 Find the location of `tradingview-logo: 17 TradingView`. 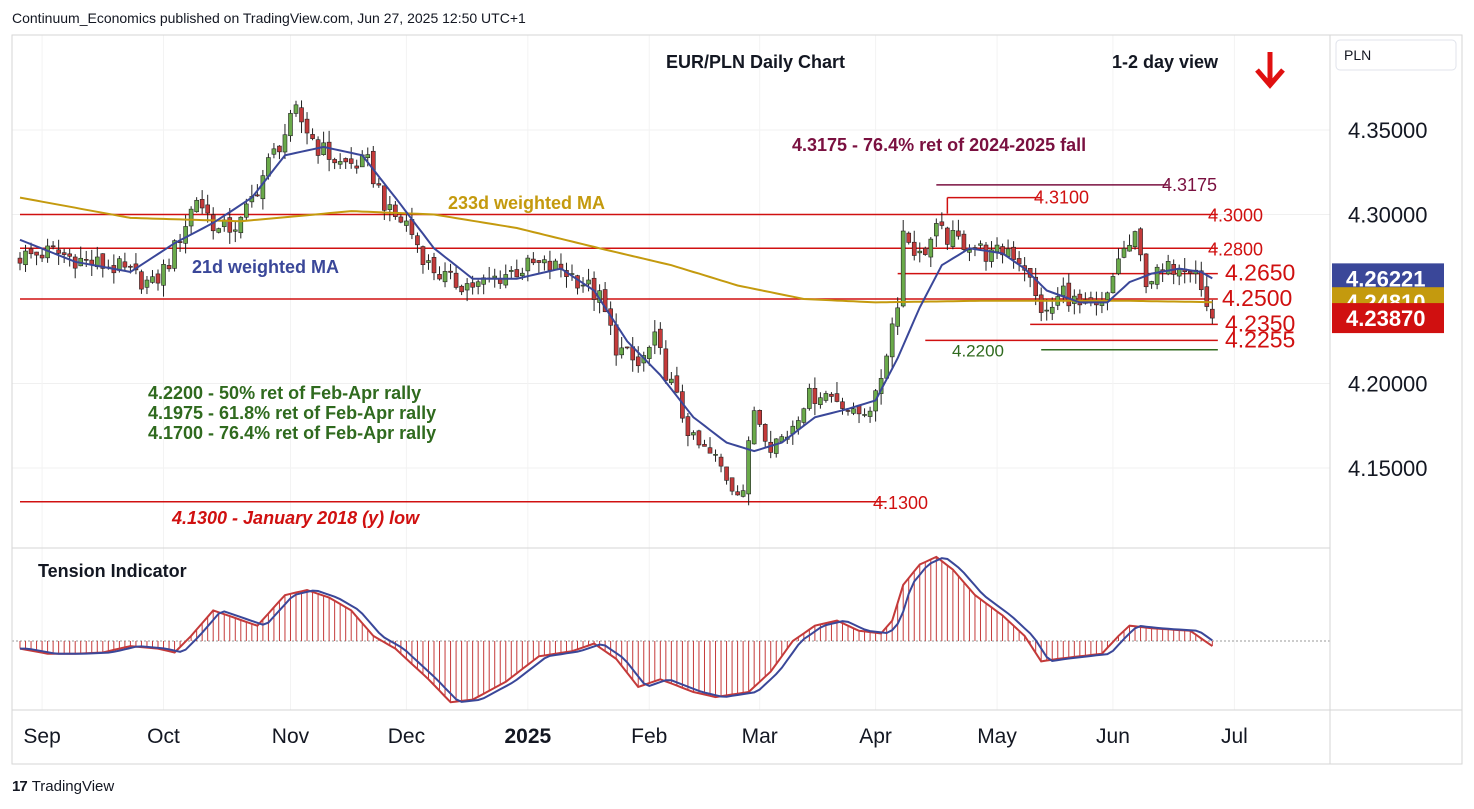

tradingview-logo: 17 TradingView is located at coordinates (63, 786).